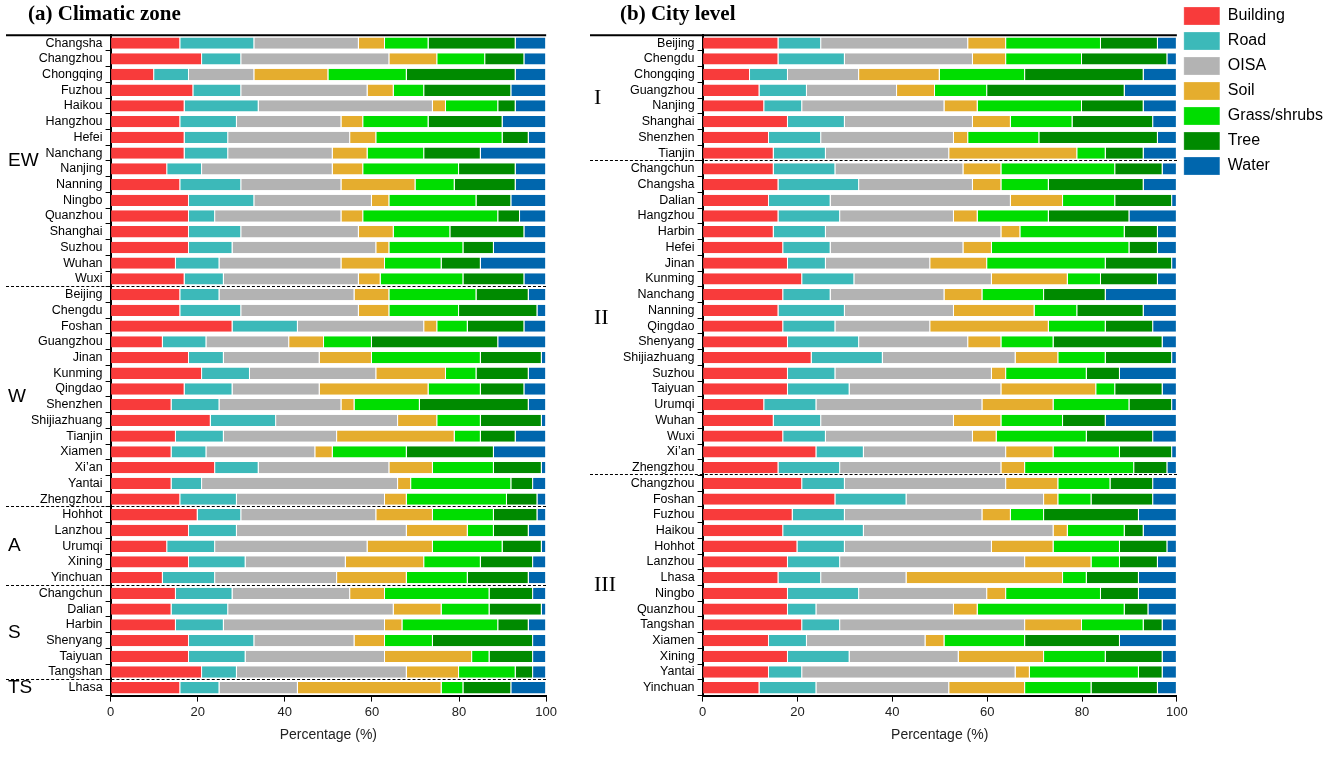 The height and width of the screenshot is (757, 1339). What do you see at coordinates (104, 13) in the screenshot?
I see `chart-title: (a) Climatic zone` at bounding box center [104, 13].